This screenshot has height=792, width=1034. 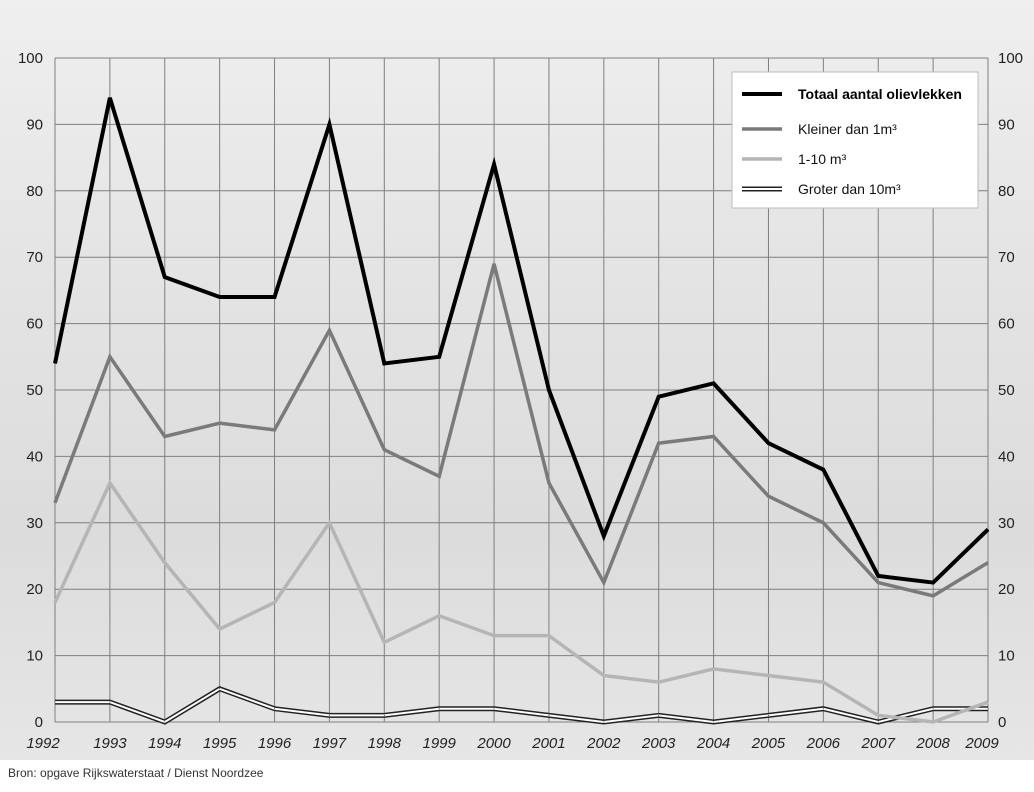 What do you see at coordinates (603, 743) in the screenshot?
I see `x-tick-label: 2002` at bounding box center [603, 743].